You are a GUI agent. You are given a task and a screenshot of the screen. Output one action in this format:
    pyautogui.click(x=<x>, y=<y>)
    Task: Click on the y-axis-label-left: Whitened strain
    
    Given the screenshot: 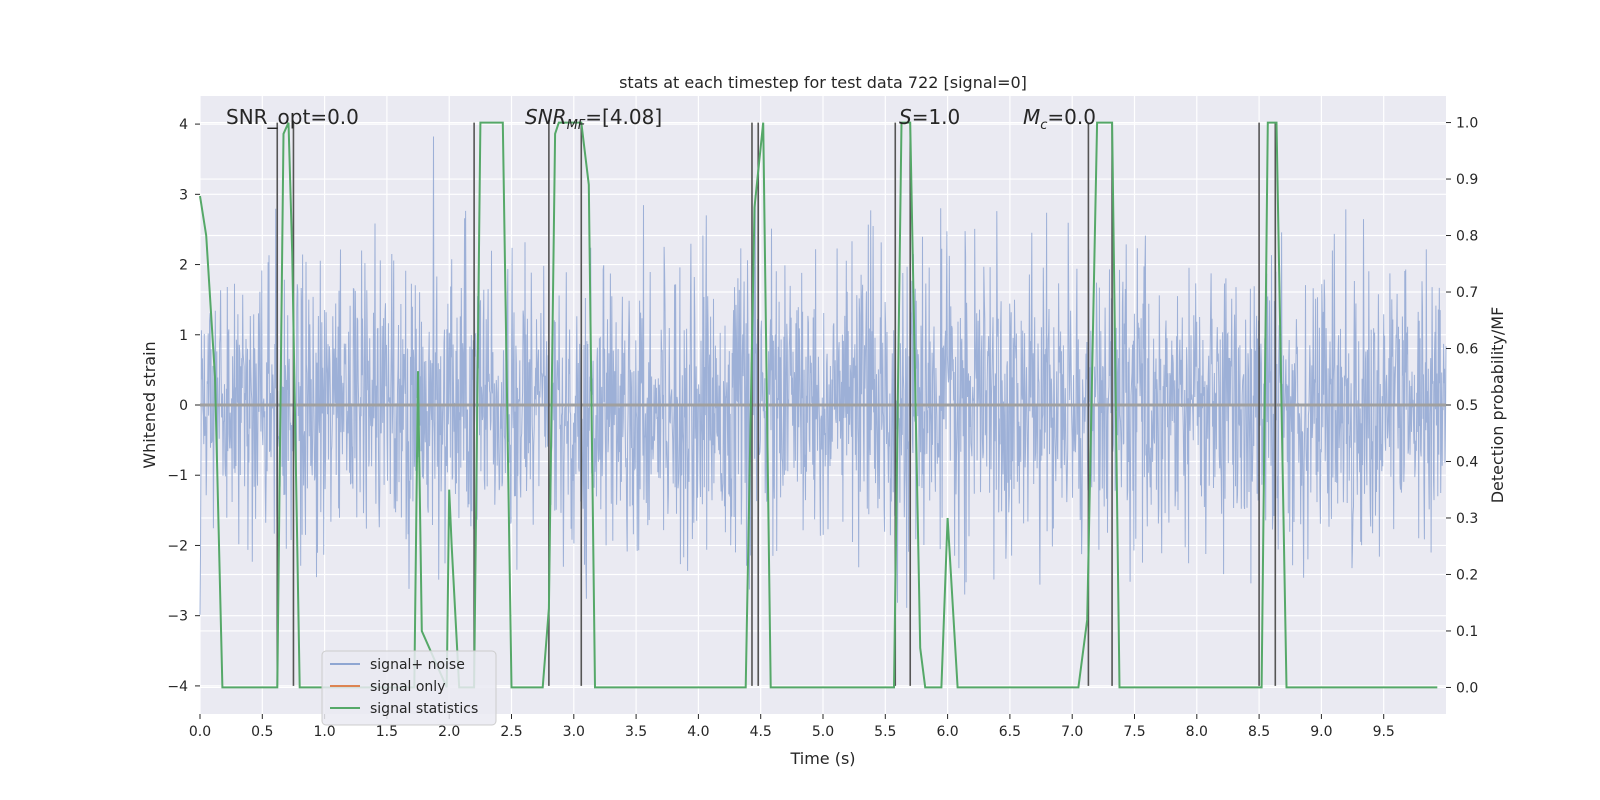 What is the action you would take?
    pyautogui.click(x=149, y=404)
    